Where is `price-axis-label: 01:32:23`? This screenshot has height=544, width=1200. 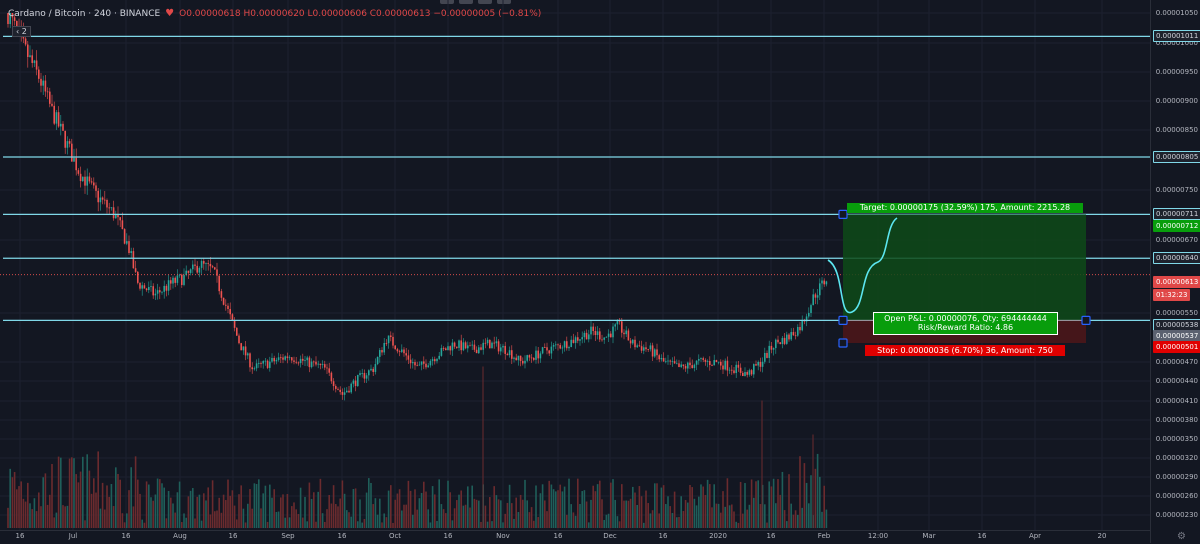
price-axis-label: 01:32:23 is located at coordinates (1172, 294).